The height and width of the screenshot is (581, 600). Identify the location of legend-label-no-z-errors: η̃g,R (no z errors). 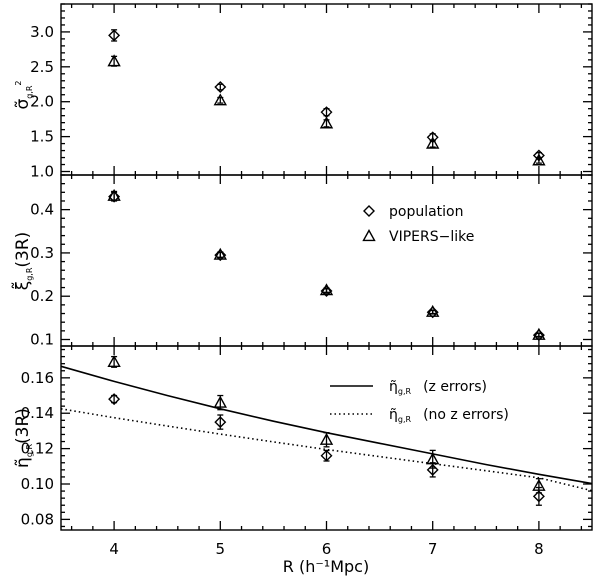
(449, 415).